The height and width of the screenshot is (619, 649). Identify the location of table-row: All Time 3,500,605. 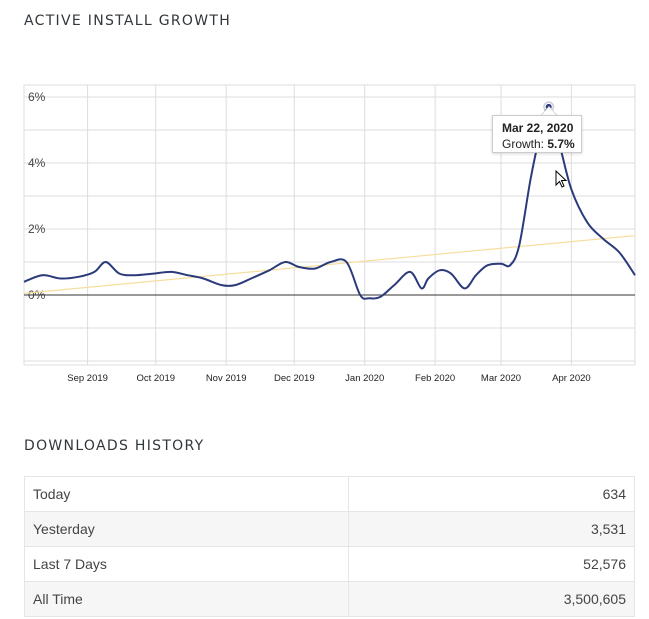
(329, 599).